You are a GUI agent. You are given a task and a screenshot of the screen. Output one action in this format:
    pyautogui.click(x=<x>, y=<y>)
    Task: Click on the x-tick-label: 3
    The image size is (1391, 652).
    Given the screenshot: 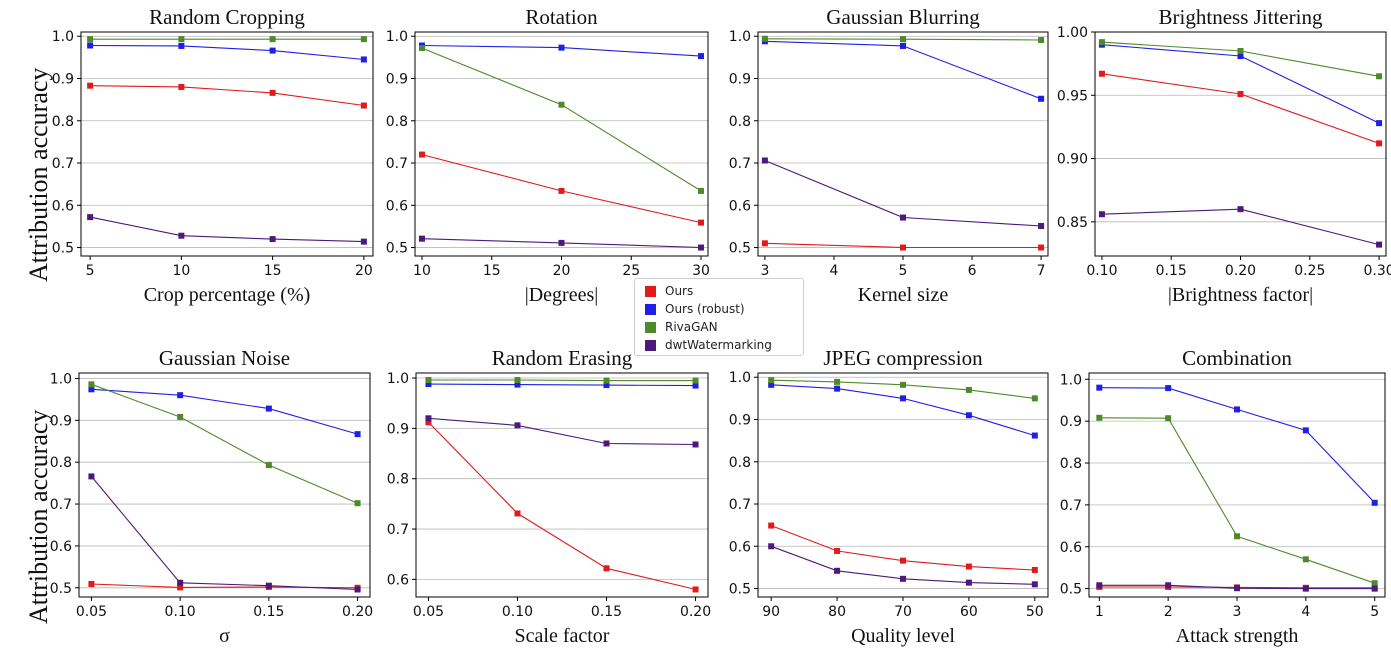 What is the action you would take?
    pyautogui.click(x=764, y=271)
    